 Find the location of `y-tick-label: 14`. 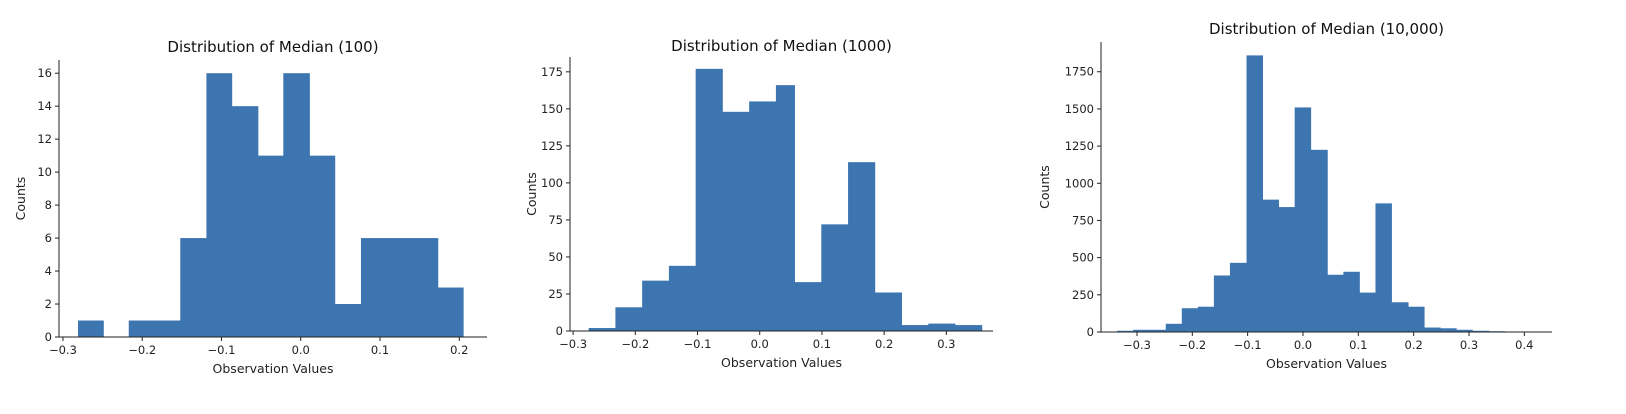

y-tick-label: 14 is located at coordinates (44, 106).